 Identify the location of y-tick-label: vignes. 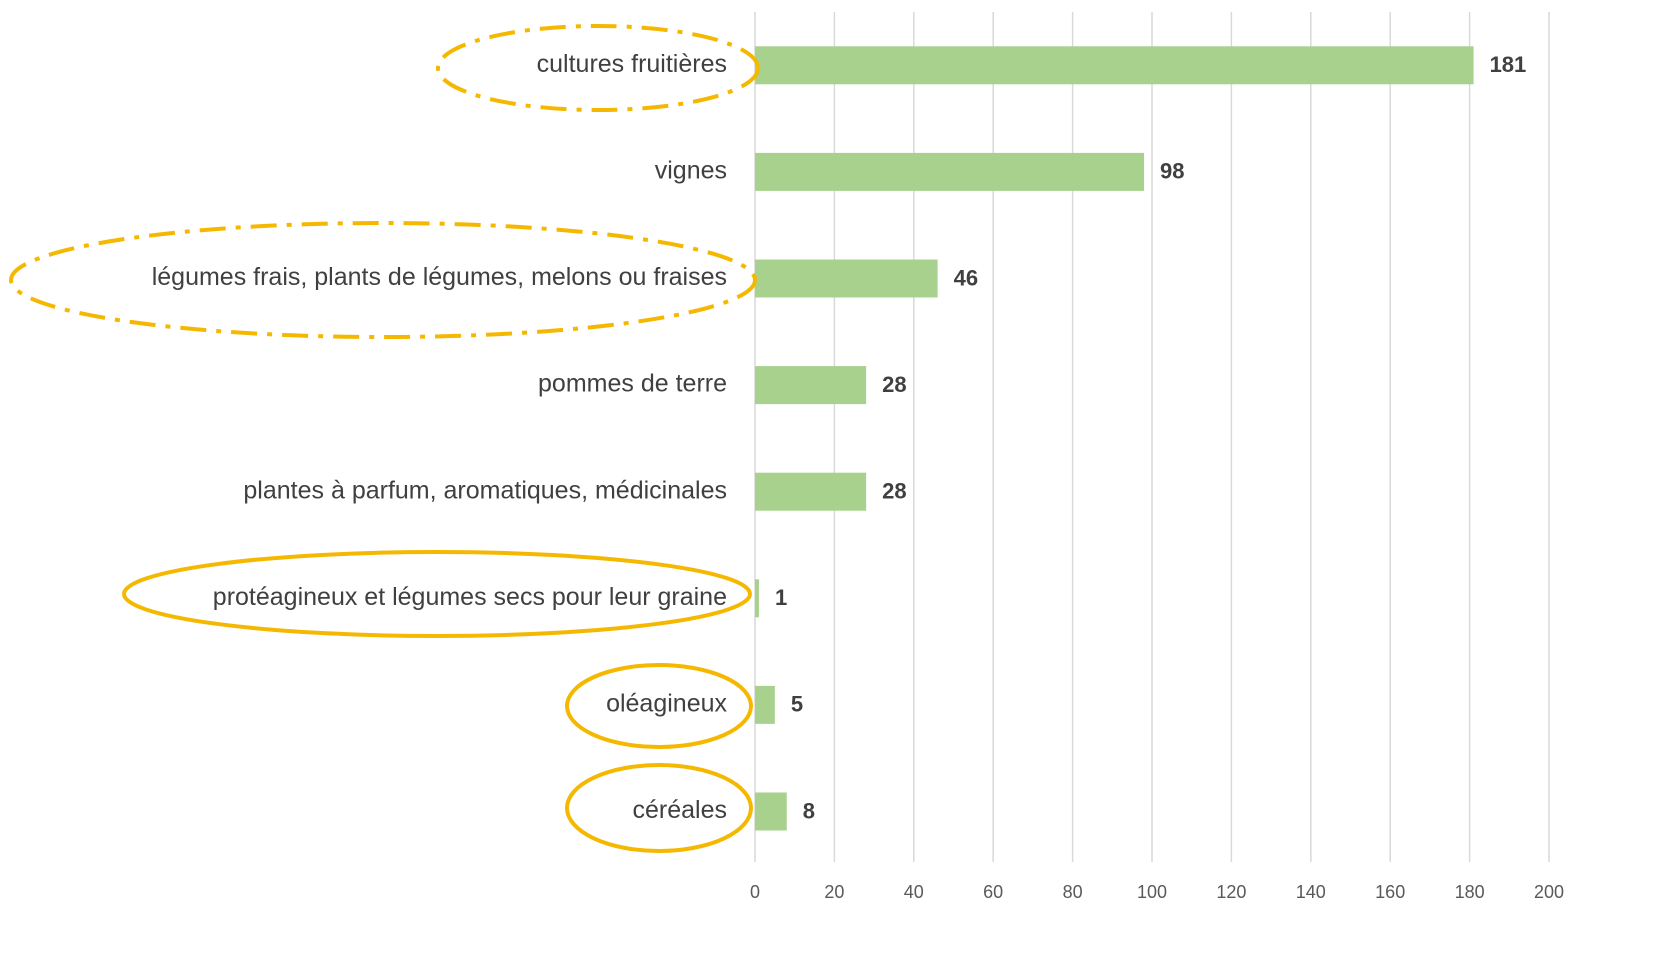
(691, 171).